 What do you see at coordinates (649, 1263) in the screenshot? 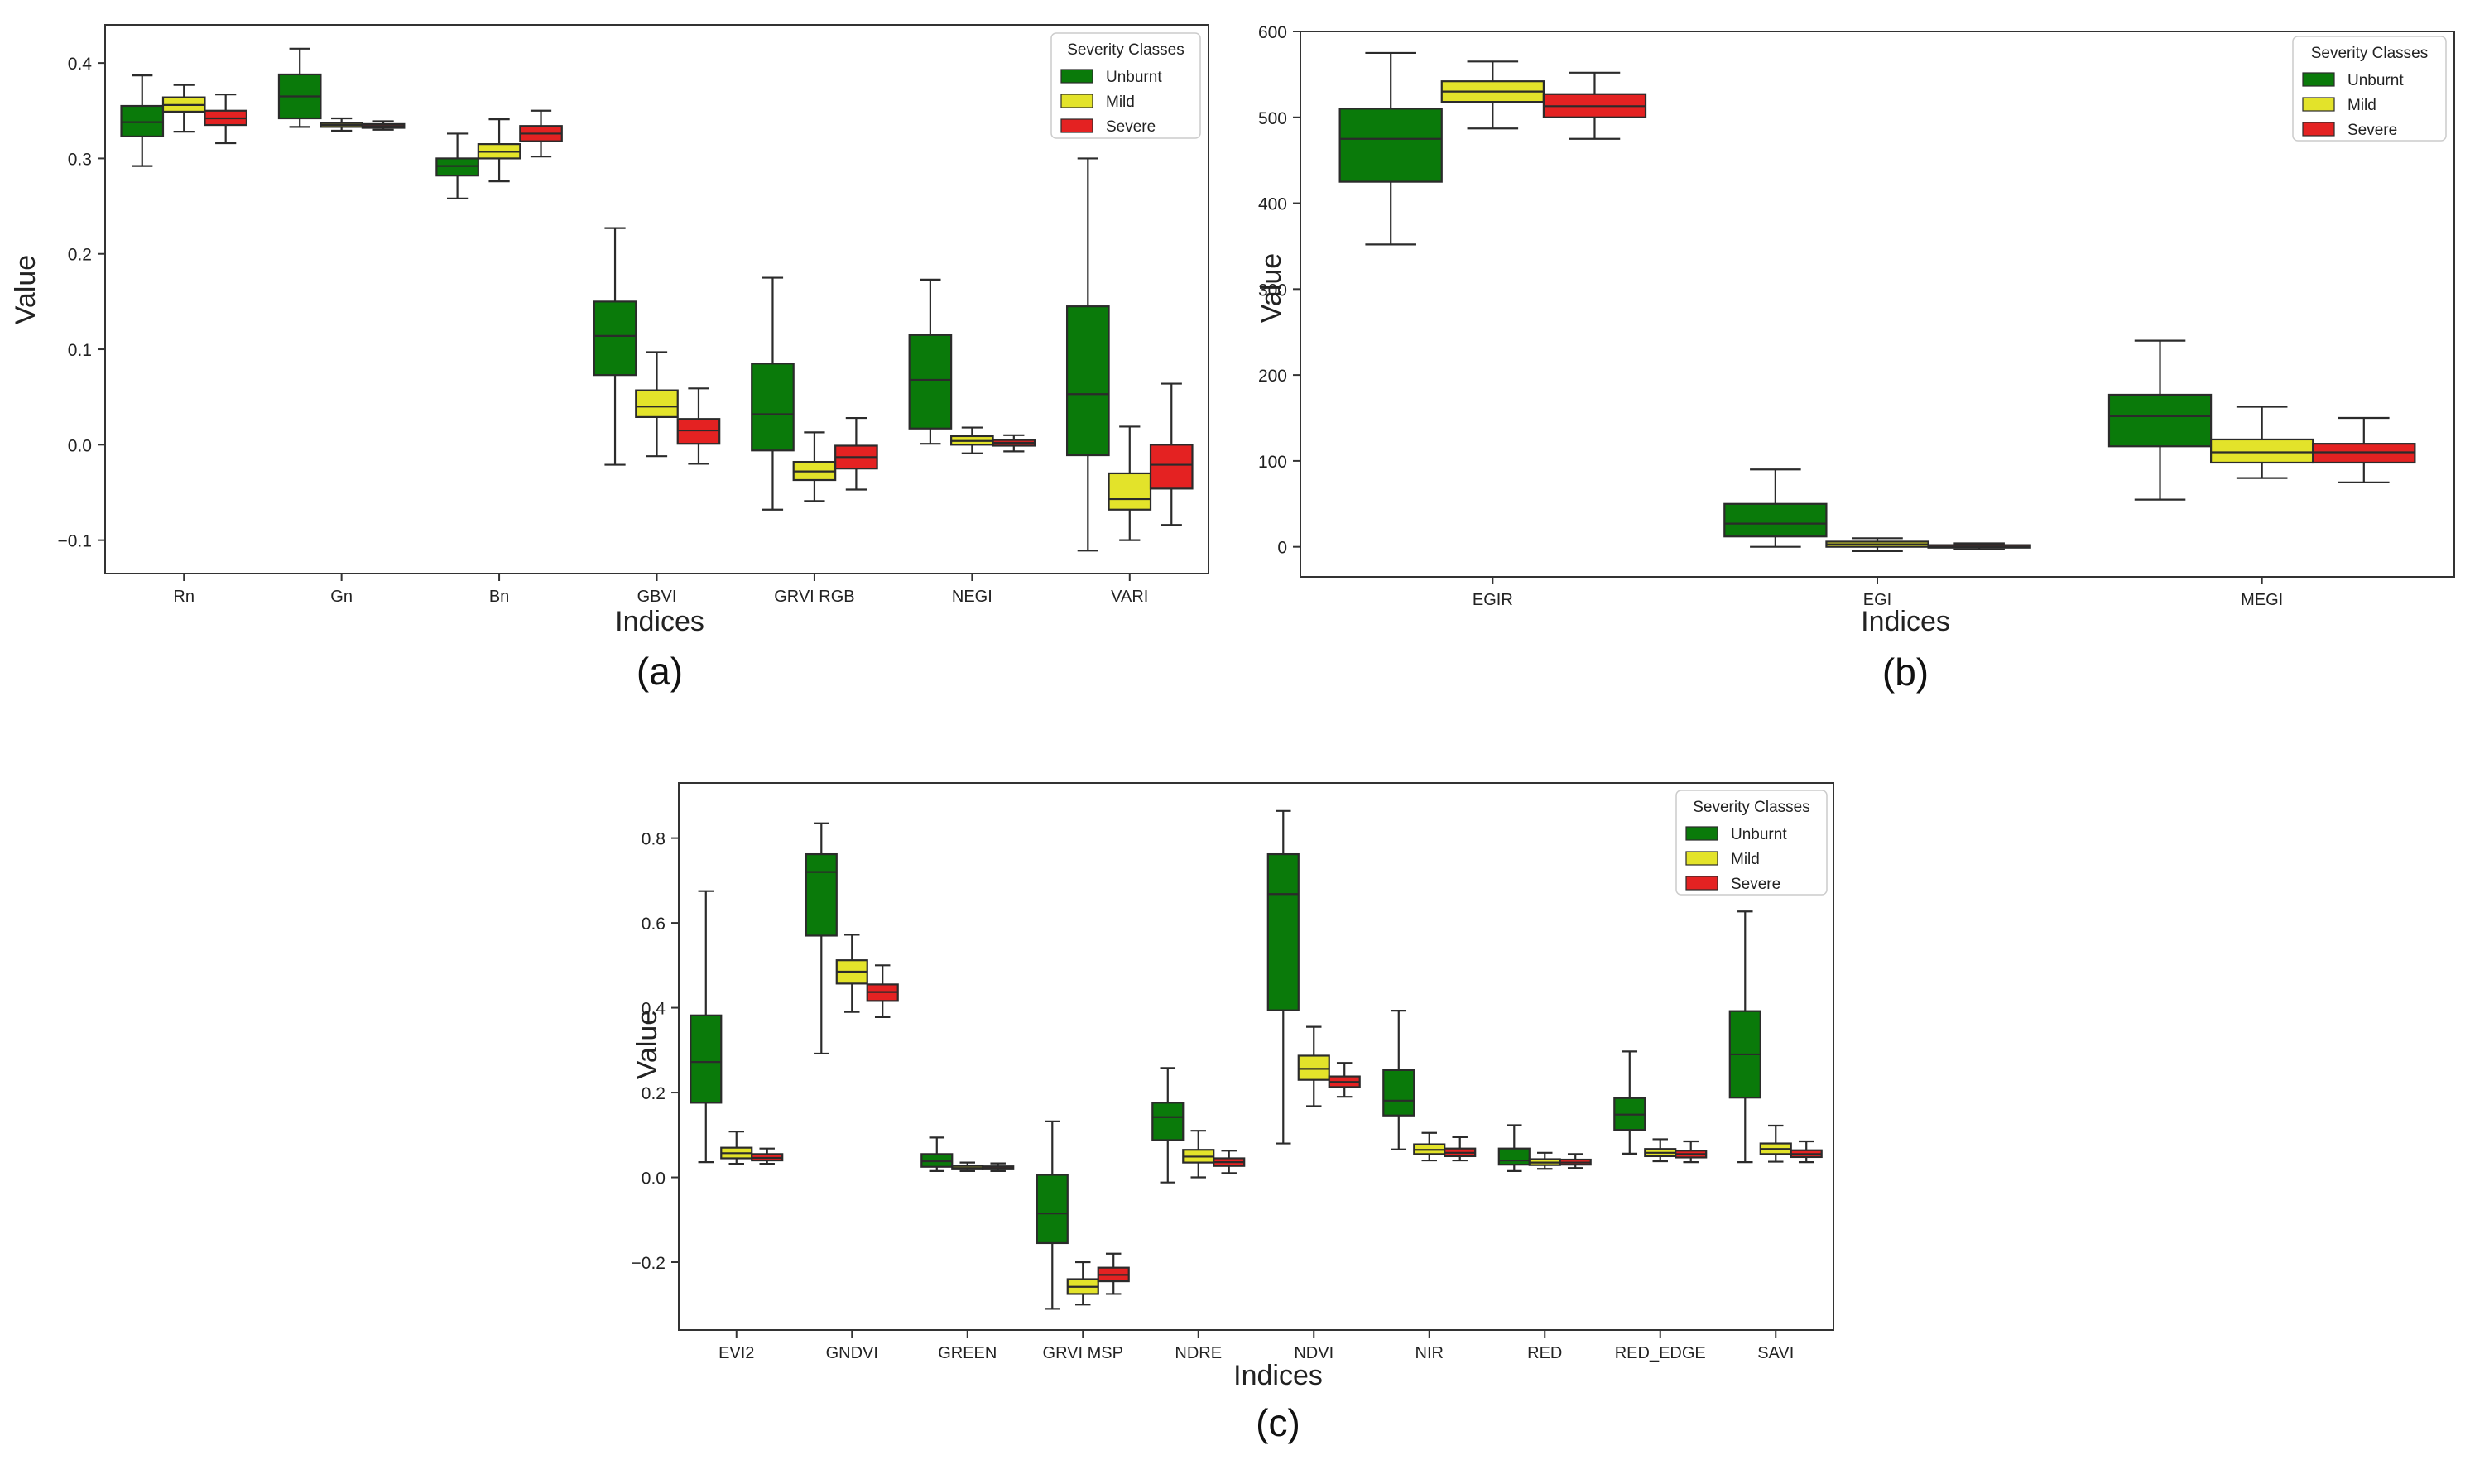
I see `y-tick-label: −0.2` at bounding box center [649, 1263].